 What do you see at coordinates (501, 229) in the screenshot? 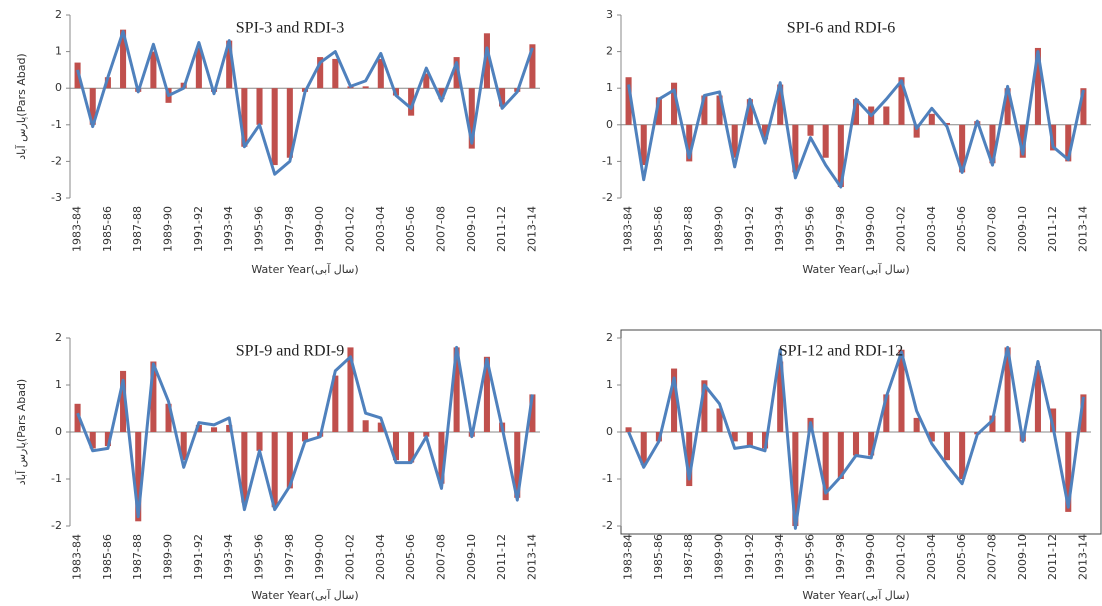
I see `x-tick-label: 2011-12` at bounding box center [501, 229].